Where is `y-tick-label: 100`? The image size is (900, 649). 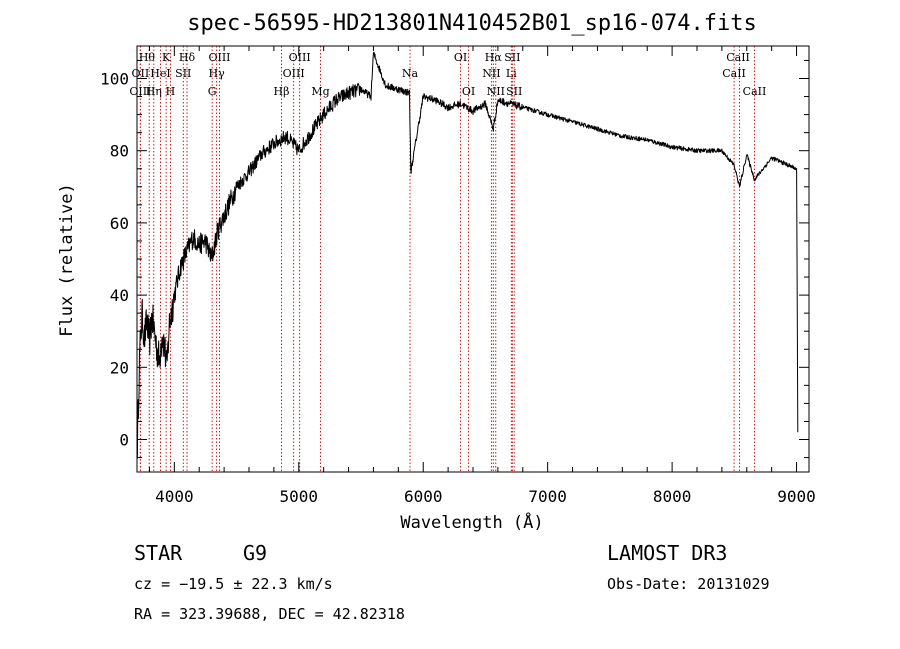
y-tick-label: 100 is located at coordinates (114, 78).